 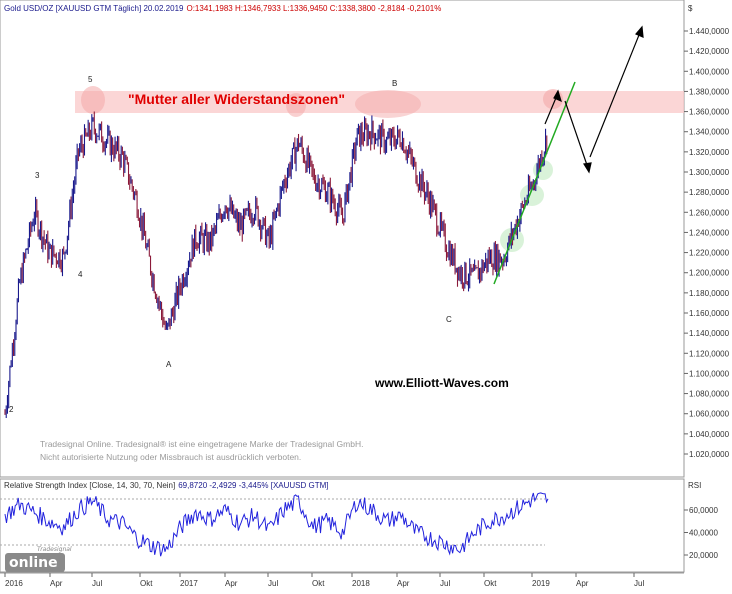 What do you see at coordinates (709, 172) in the screenshot?
I see `price-tick-label: 1.300,0000` at bounding box center [709, 172].